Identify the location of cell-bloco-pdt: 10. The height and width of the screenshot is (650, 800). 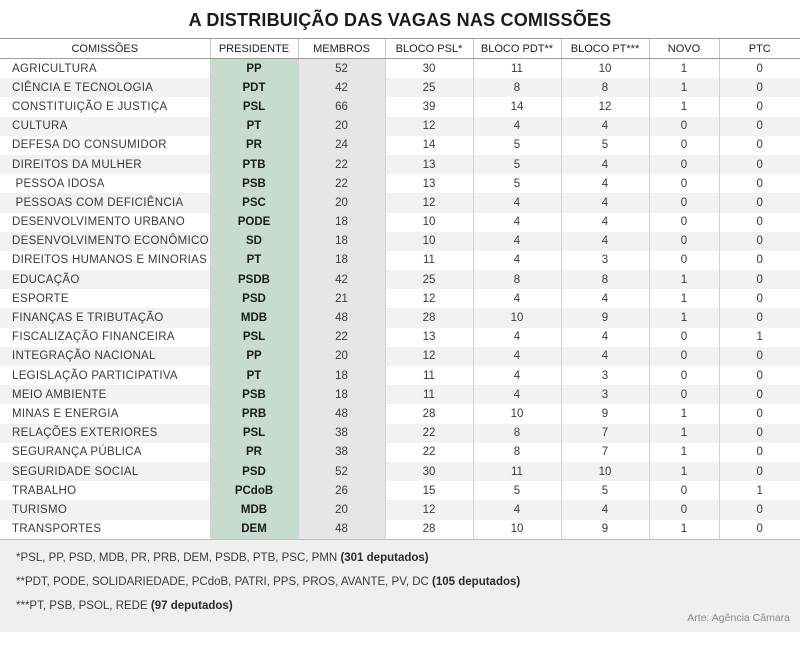
(516, 414).